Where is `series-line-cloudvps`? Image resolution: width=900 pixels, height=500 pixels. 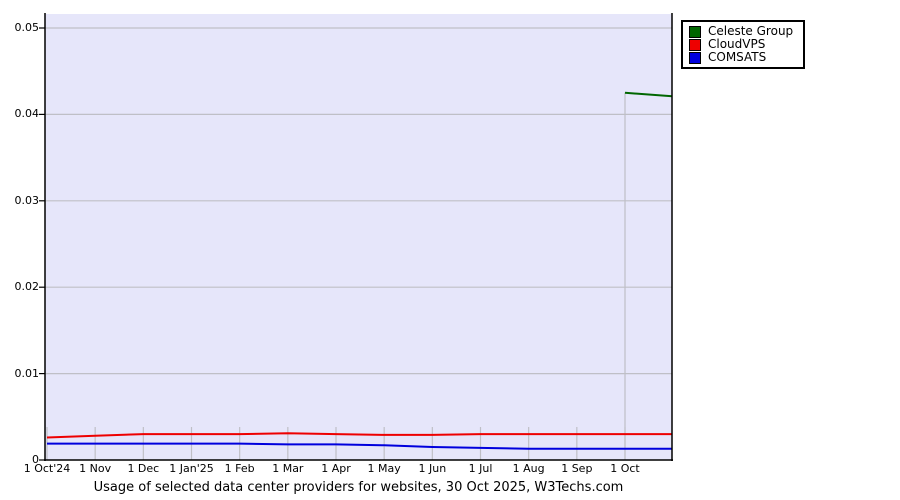 series-line-cloudvps is located at coordinates (359, 435).